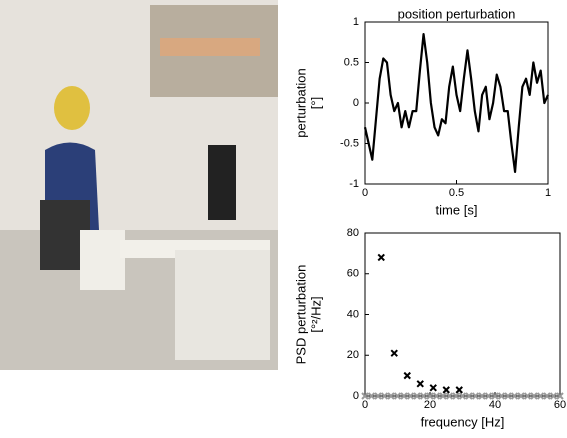 The height and width of the screenshot is (438, 567). I want to click on x-tick-label: 0.5, so click(456, 193).